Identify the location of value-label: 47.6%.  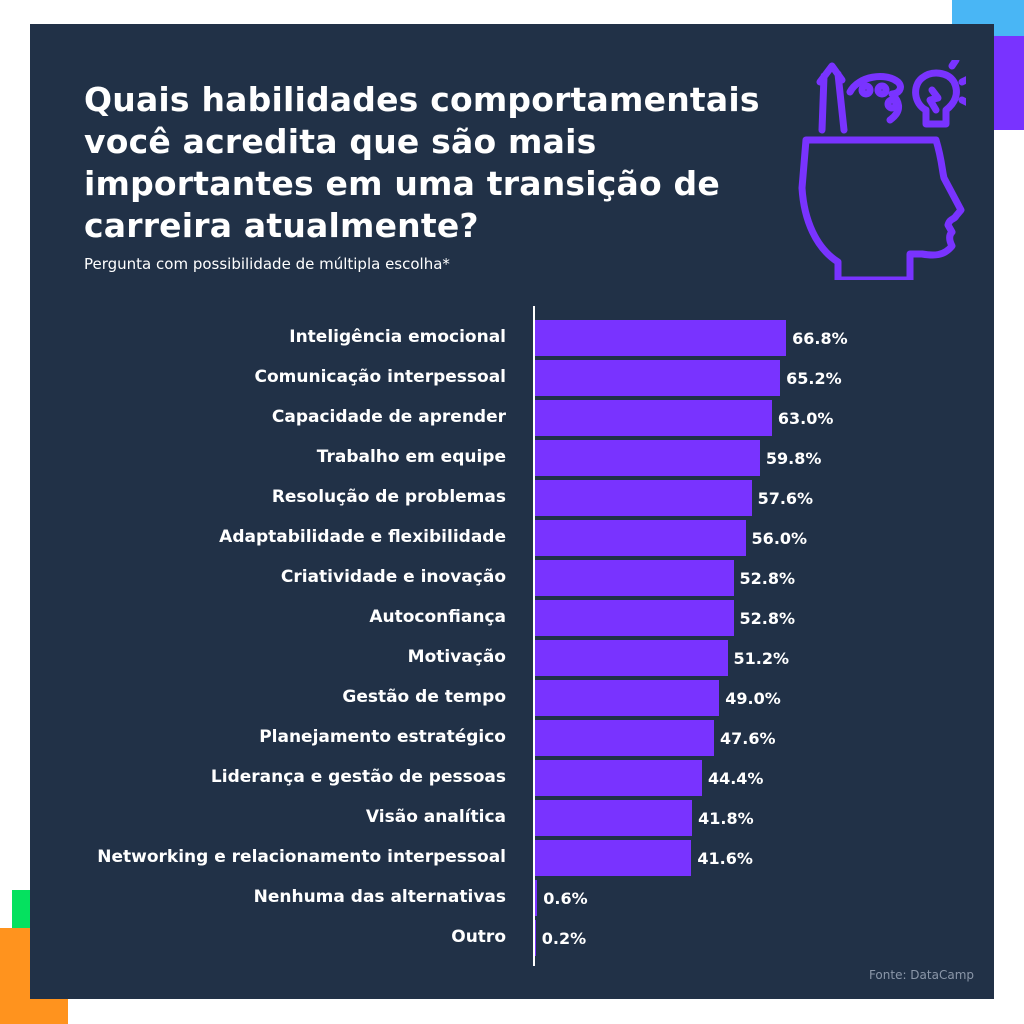
(747, 738).